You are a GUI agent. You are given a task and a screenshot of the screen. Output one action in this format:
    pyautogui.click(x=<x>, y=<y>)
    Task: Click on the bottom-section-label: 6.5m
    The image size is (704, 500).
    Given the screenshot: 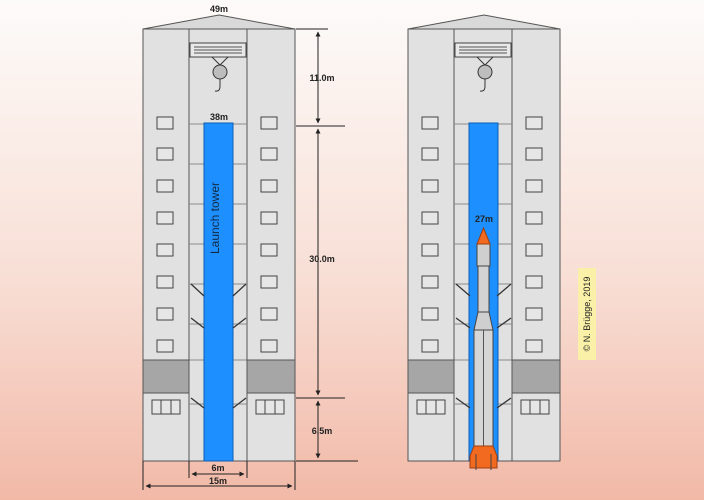 What is the action you would take?
    pyautogui.click(x=322, y=431)
    